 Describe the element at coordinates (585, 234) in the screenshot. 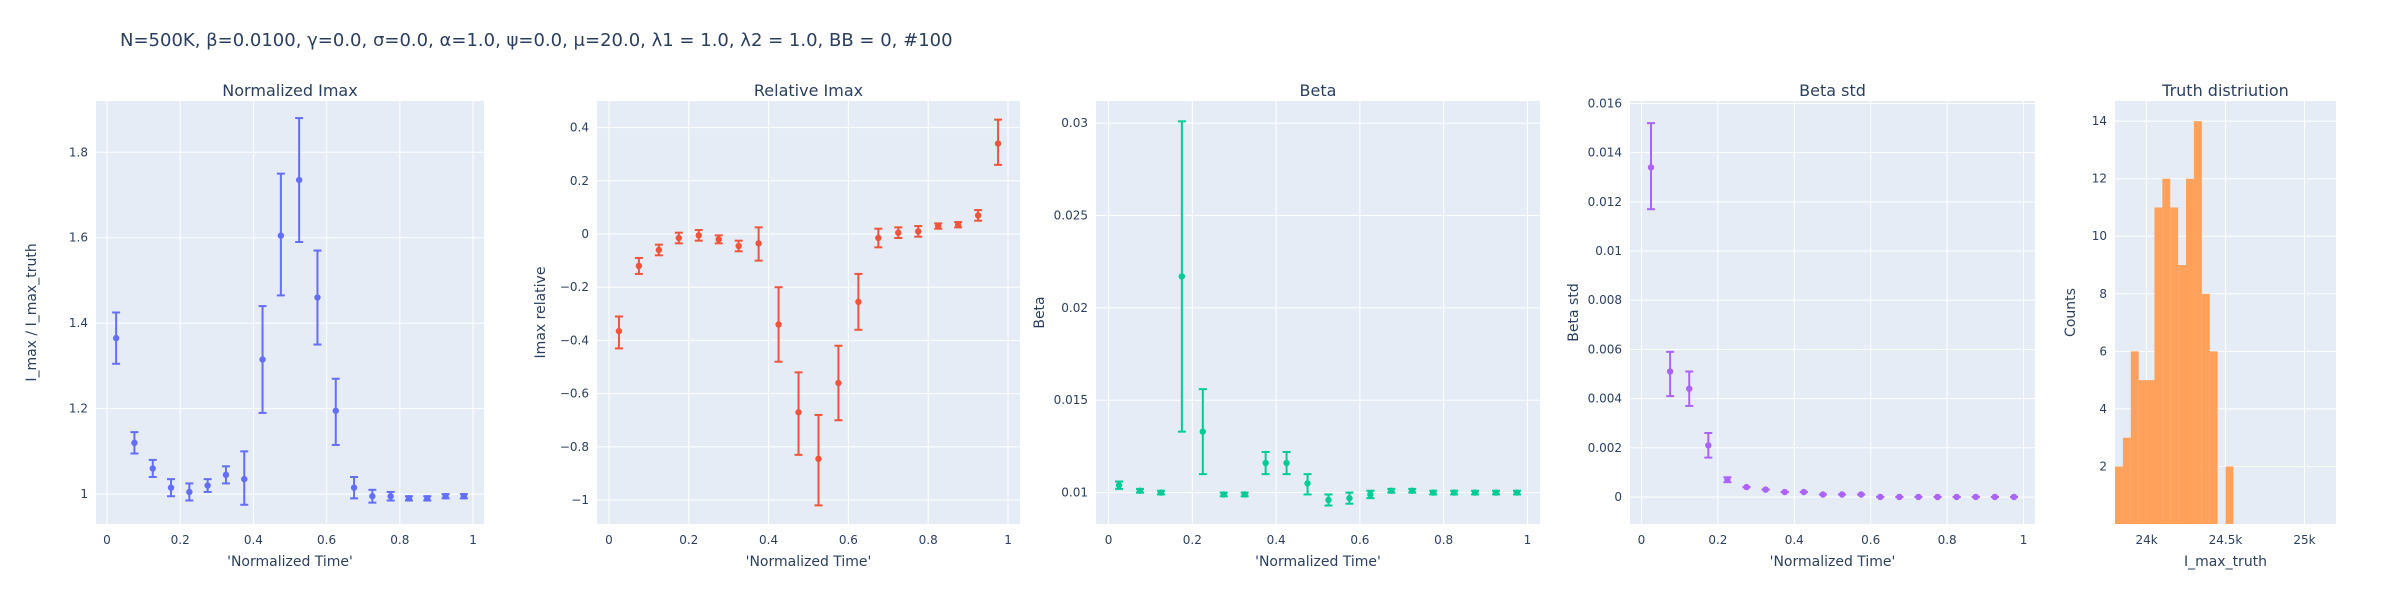

I see `y-tick-label: 0` at that location.